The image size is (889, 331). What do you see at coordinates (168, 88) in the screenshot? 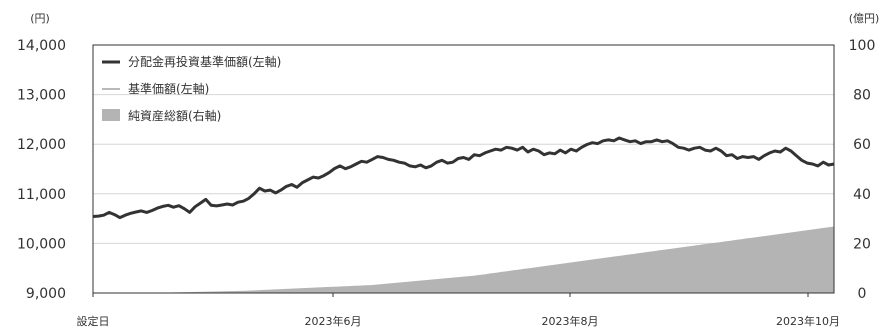
I see `legend-label-nav: 基準価額(左軸)` at bounding box center [168, 88].